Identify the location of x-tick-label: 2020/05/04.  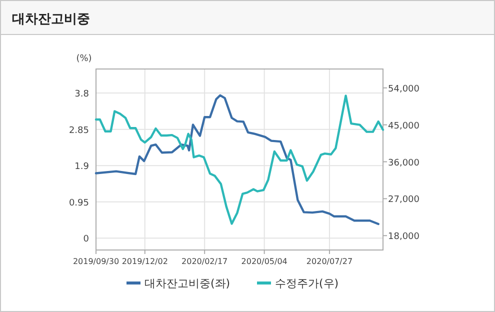
(264, 261).